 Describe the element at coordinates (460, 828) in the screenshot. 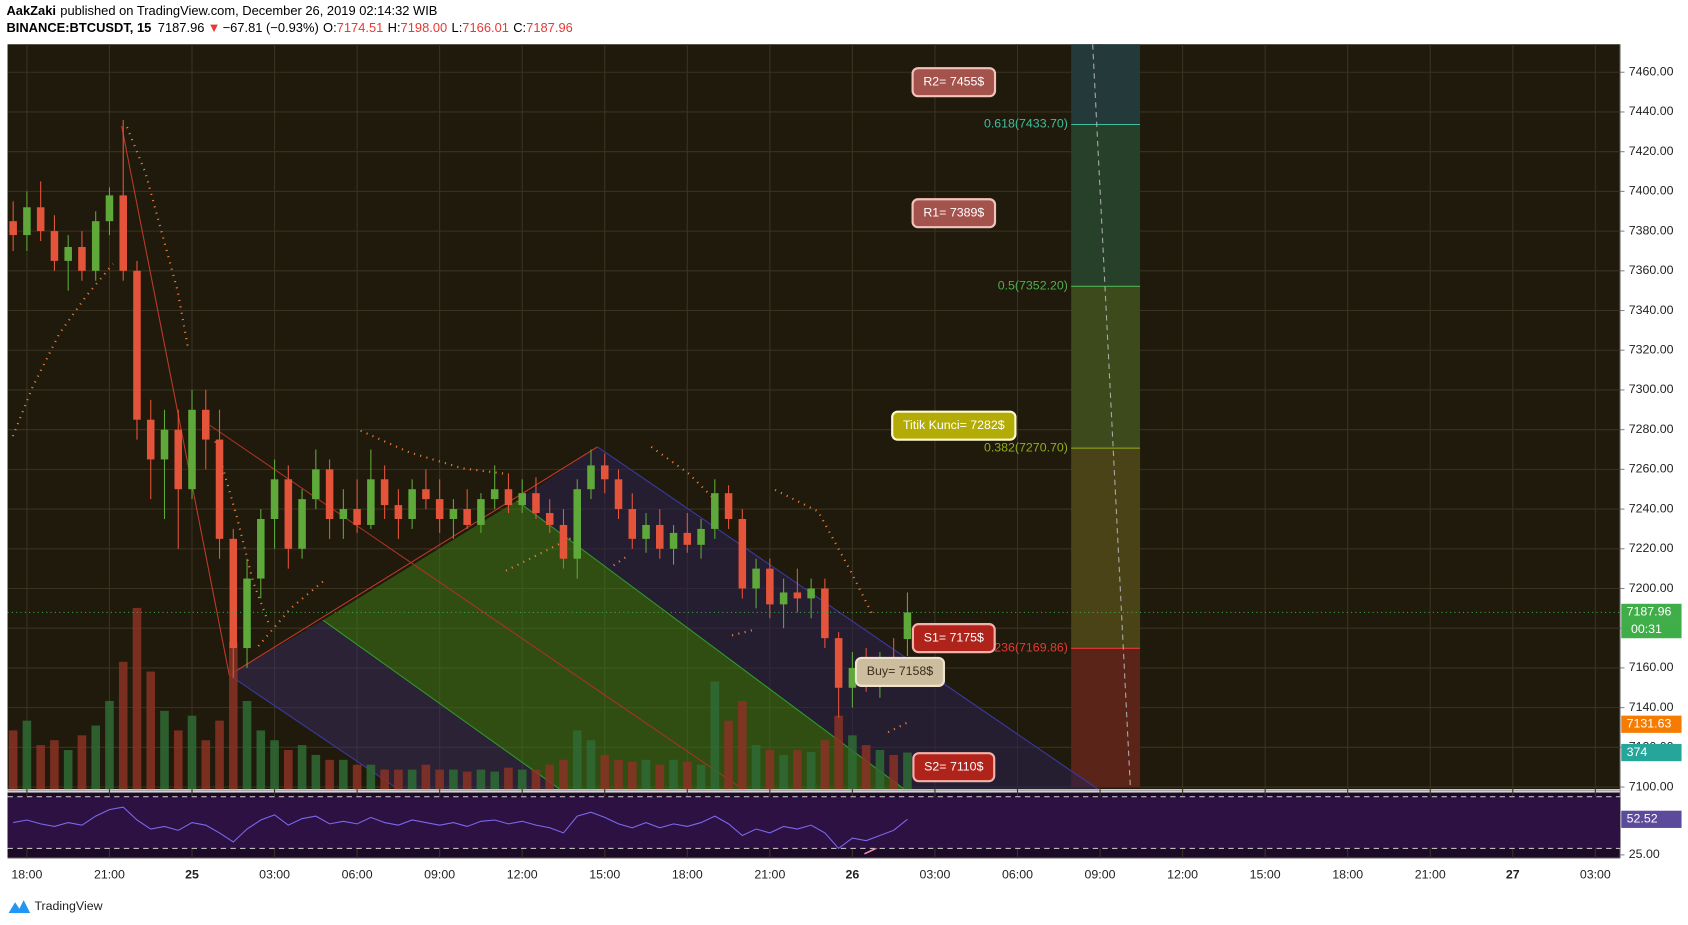

I see `rsi-line` at that location.